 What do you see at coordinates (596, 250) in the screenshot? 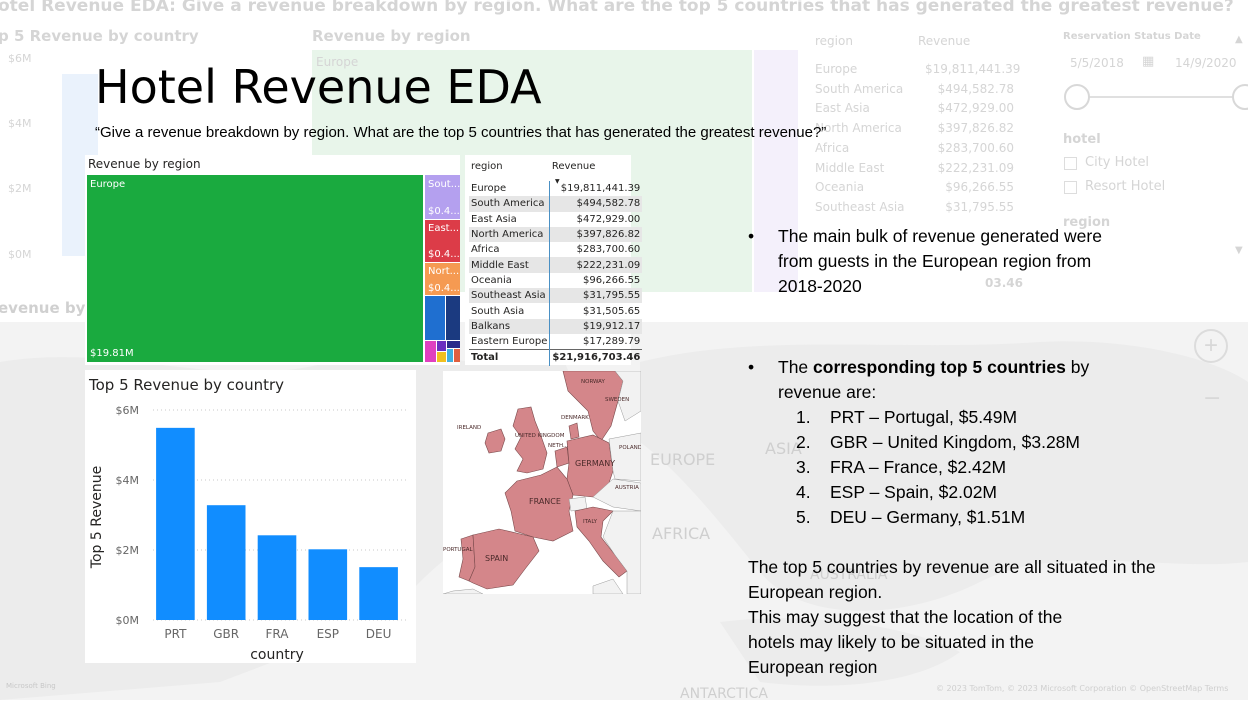
I see `table-cell-revenue: $283,700.60` at bounding box center [596, 250].